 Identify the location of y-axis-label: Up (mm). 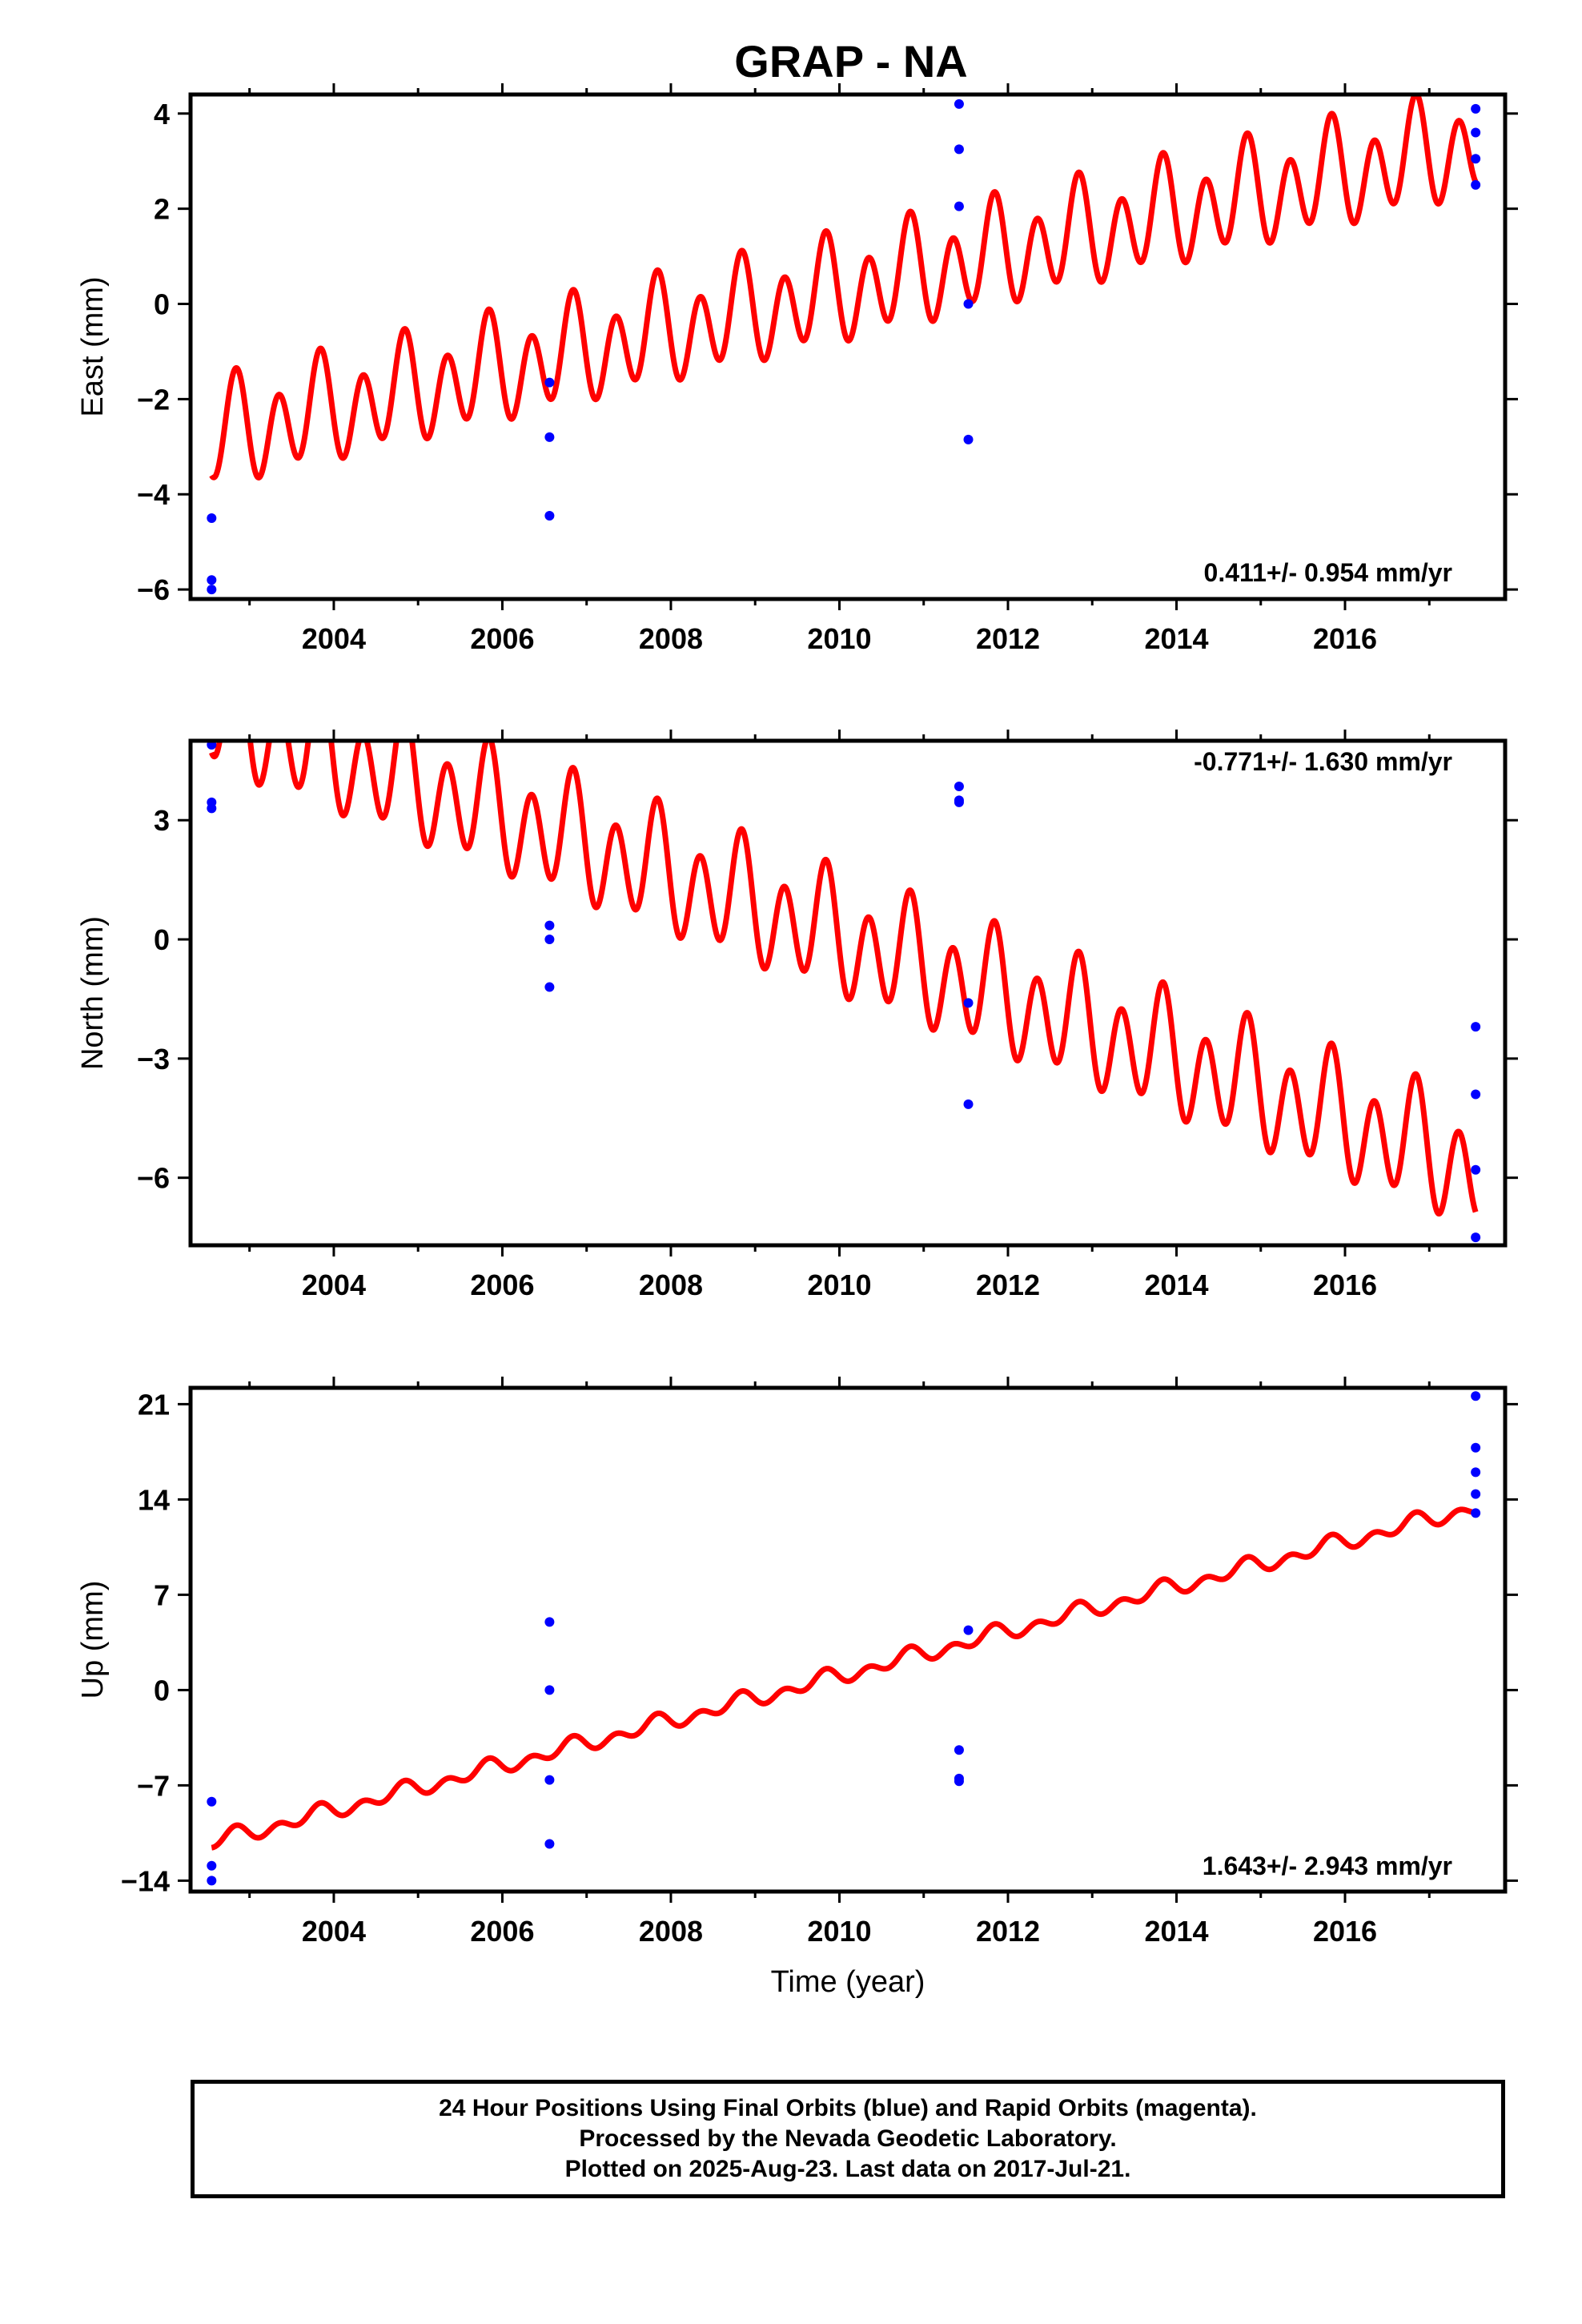
(93, 1640).